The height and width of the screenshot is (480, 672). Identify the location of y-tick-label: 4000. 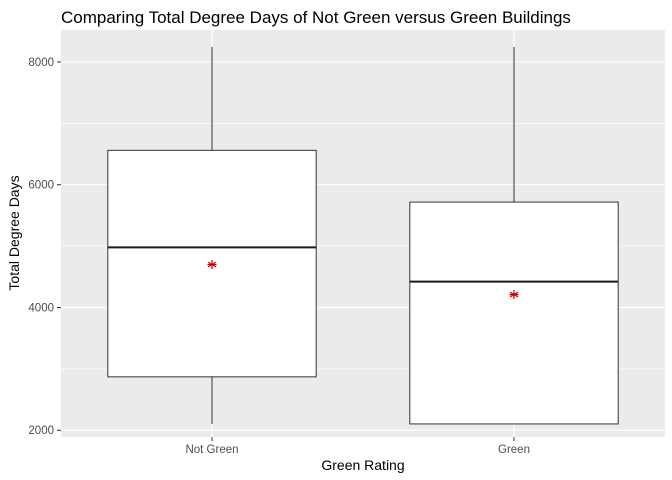
(41, 308).